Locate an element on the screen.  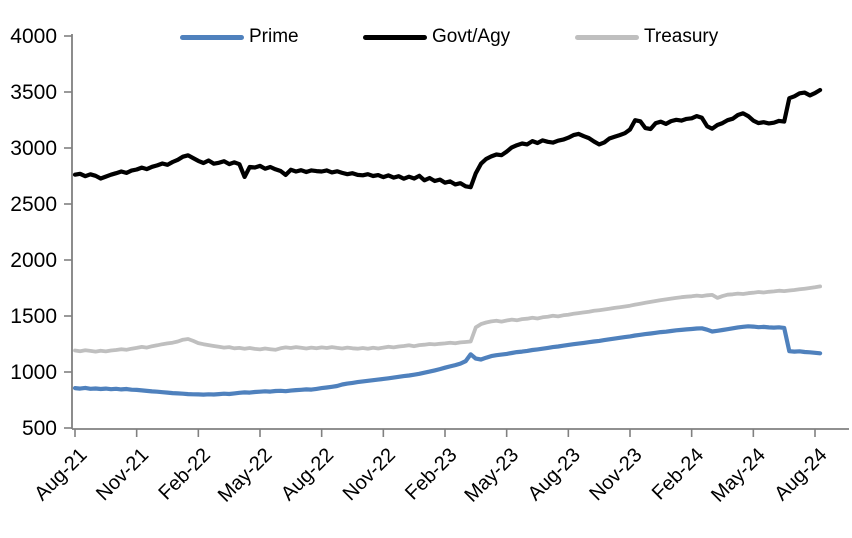
x-tick-label: Feb-24 is located at coordinates (678, 474).